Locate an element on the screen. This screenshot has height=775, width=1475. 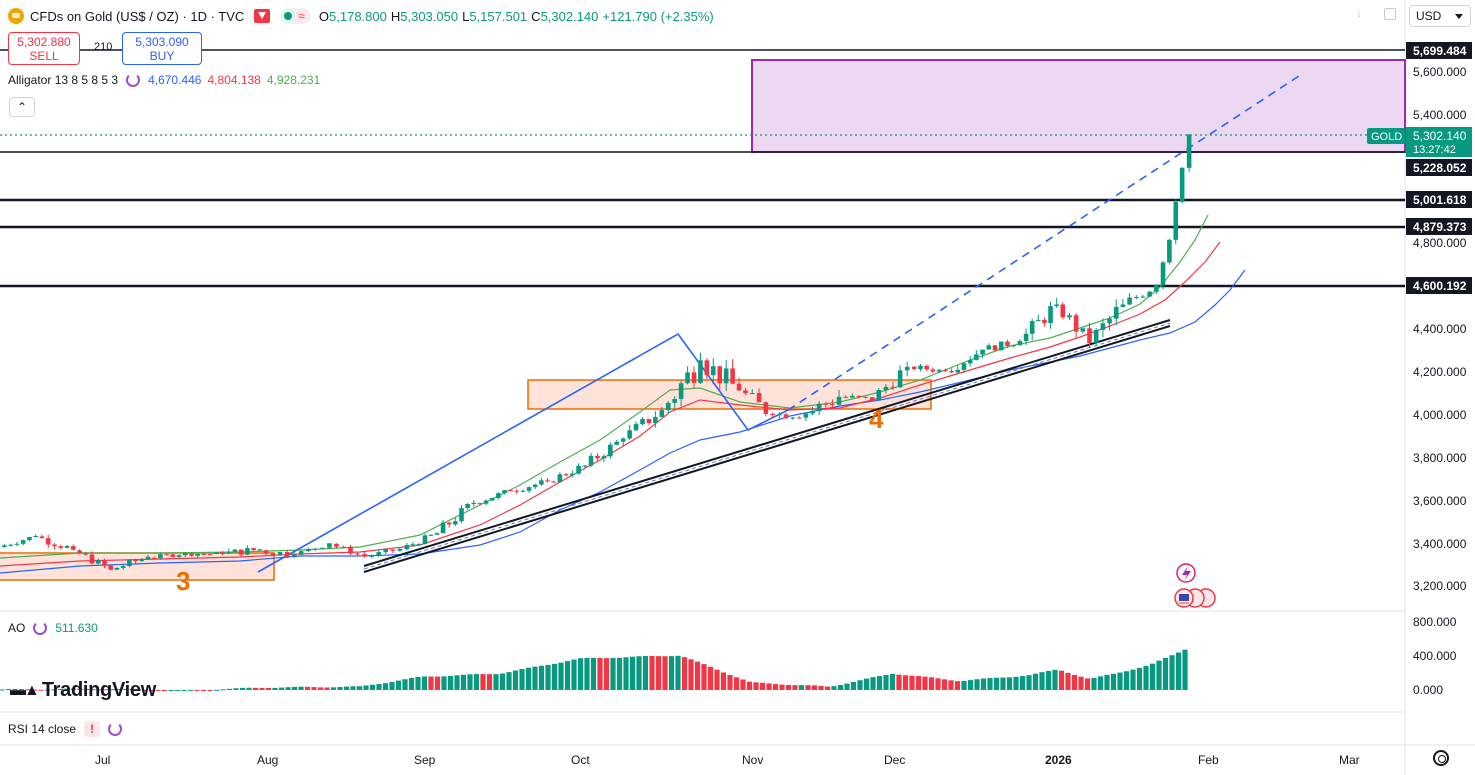
alligator-teeth-value: 4,804.138 is located at coordinates (234, 80).